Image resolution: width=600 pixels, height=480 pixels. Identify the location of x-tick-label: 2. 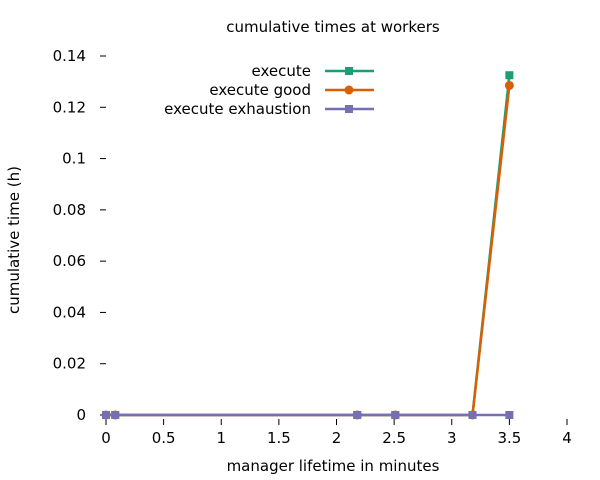
(337, 438).